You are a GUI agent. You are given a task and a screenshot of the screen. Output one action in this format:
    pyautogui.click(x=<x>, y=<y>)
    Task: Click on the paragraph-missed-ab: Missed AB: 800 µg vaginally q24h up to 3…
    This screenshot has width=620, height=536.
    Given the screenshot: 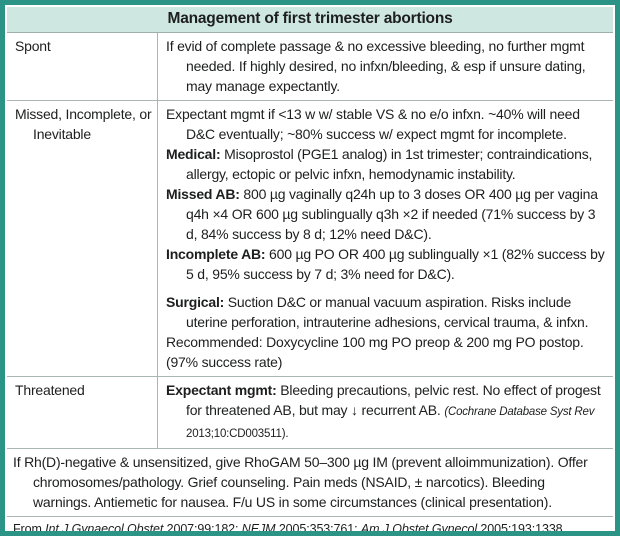 What is the action you would take?
    pyautogui.click(x=382, y=214)
    